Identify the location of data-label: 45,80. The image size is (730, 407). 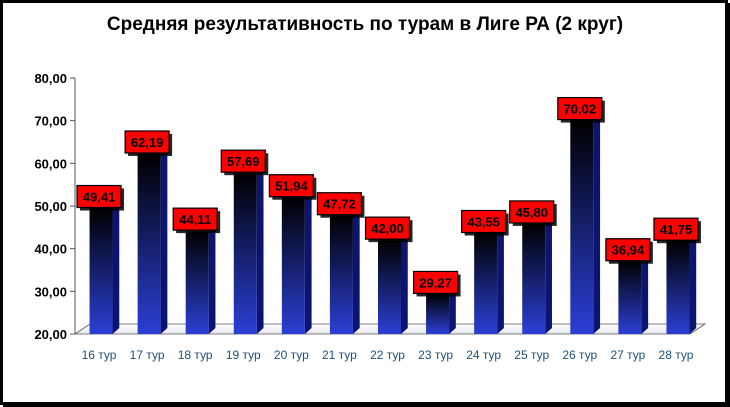
(531, 212).